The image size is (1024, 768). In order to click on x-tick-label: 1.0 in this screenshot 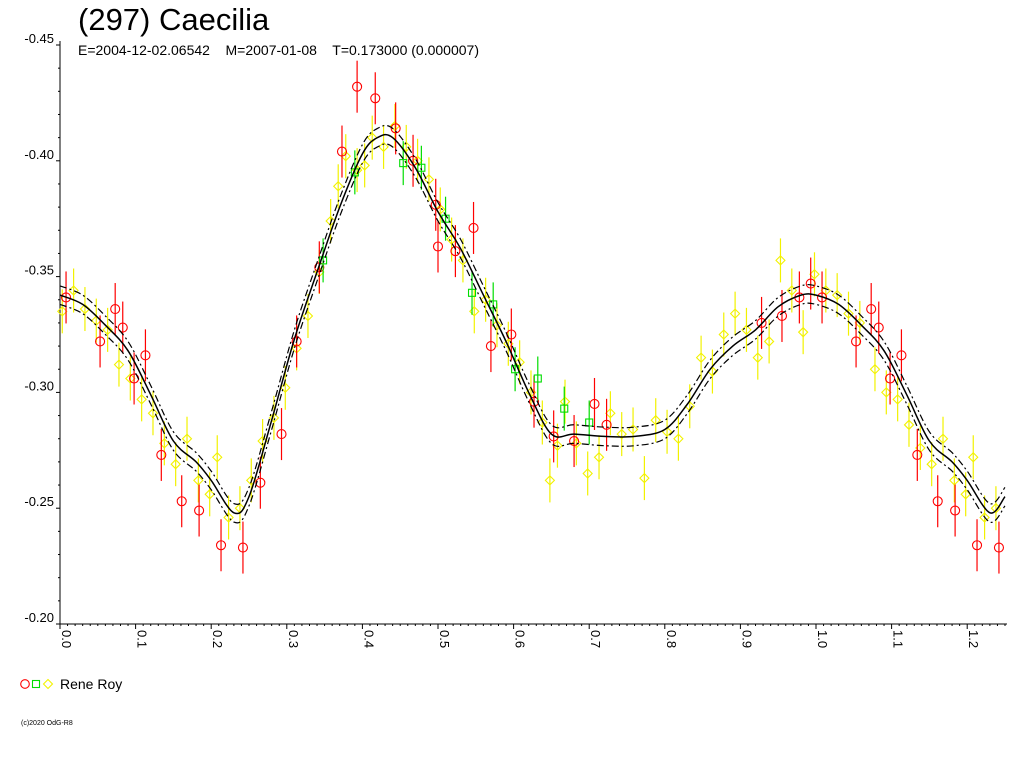, I will do `click(822, 639)`.